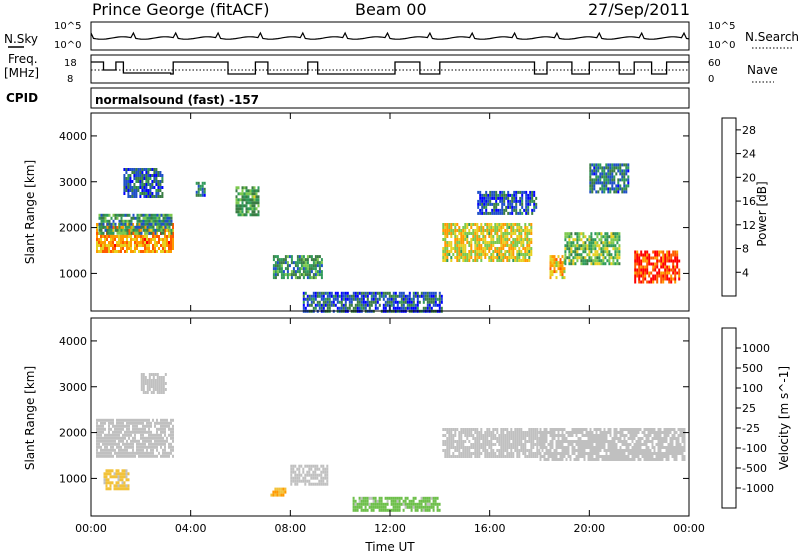 The height and width of the screenshot is (554, 800). Describe the element at coordinates (390, 68) in the screenshot. I see `freq-trace` at that location.